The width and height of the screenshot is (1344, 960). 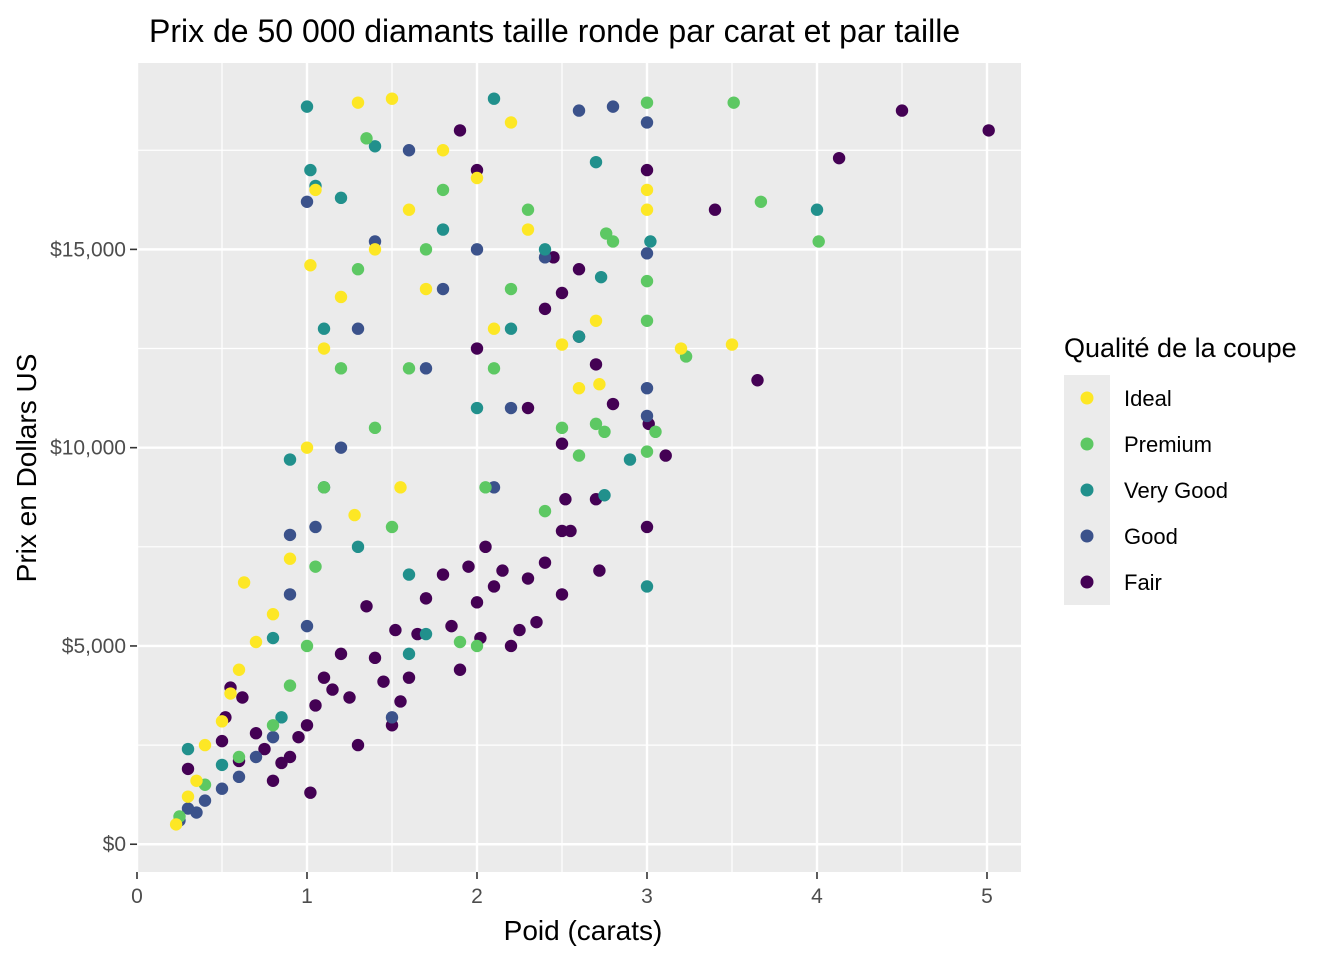 What do you see at coordinates (1148, 398) in the screenshot?
I see `legend-label: Ideal` at bounding box center [1148, 398].